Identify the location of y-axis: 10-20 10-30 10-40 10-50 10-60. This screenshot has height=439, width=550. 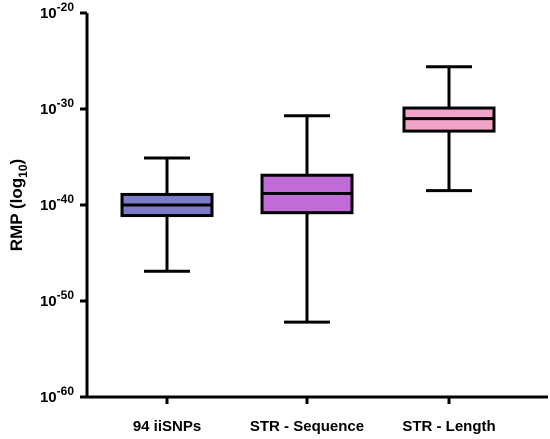
(64, 203).